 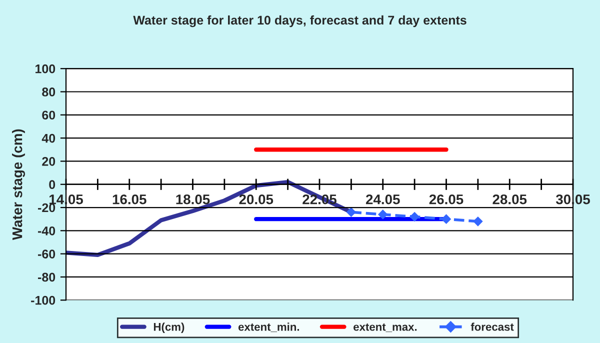 I want to click on x-tick-label: 24.05, so click(x=383, y=199).